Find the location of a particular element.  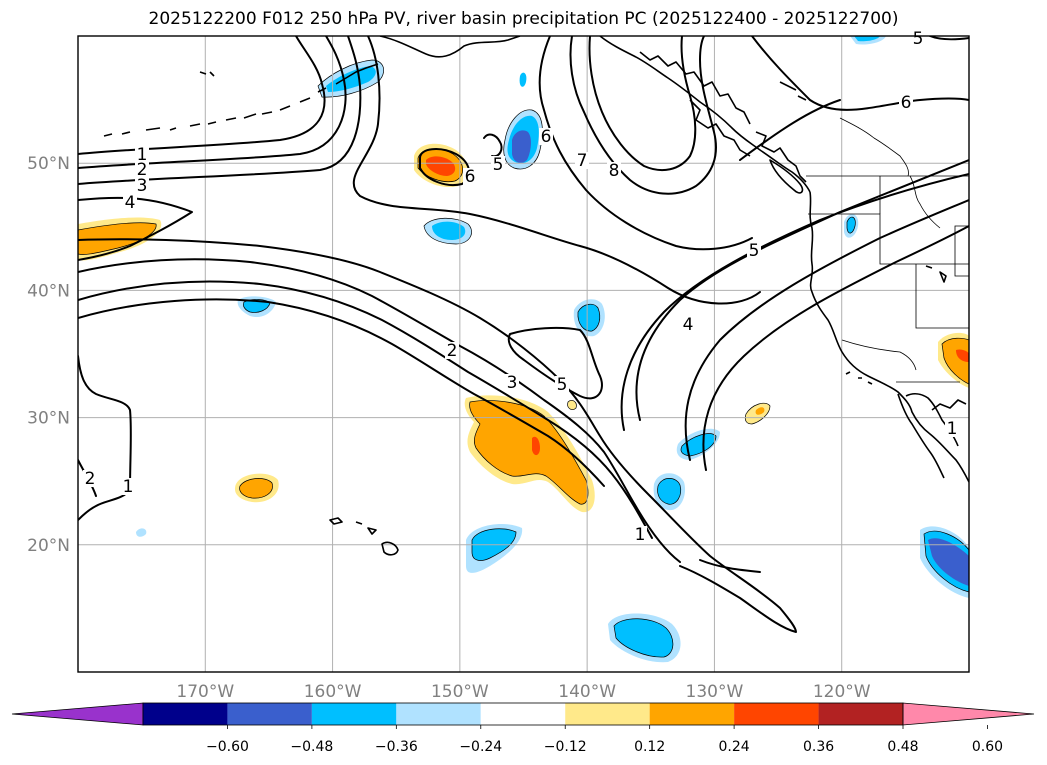

lat-tick-label: 20°N is located at coordinates (48, 546).